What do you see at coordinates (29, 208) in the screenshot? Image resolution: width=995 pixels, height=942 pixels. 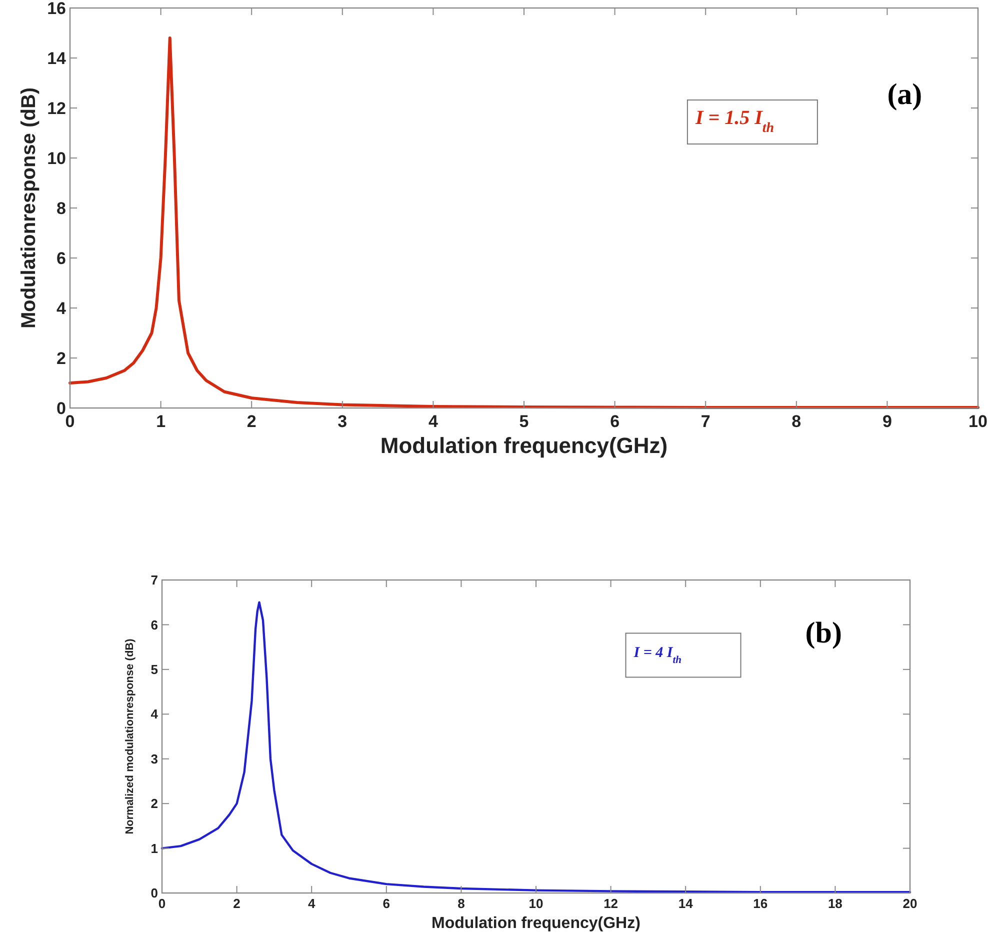 I see `y-axis-title: Modulationresponse (dB)` at bounding box center [29, 208].